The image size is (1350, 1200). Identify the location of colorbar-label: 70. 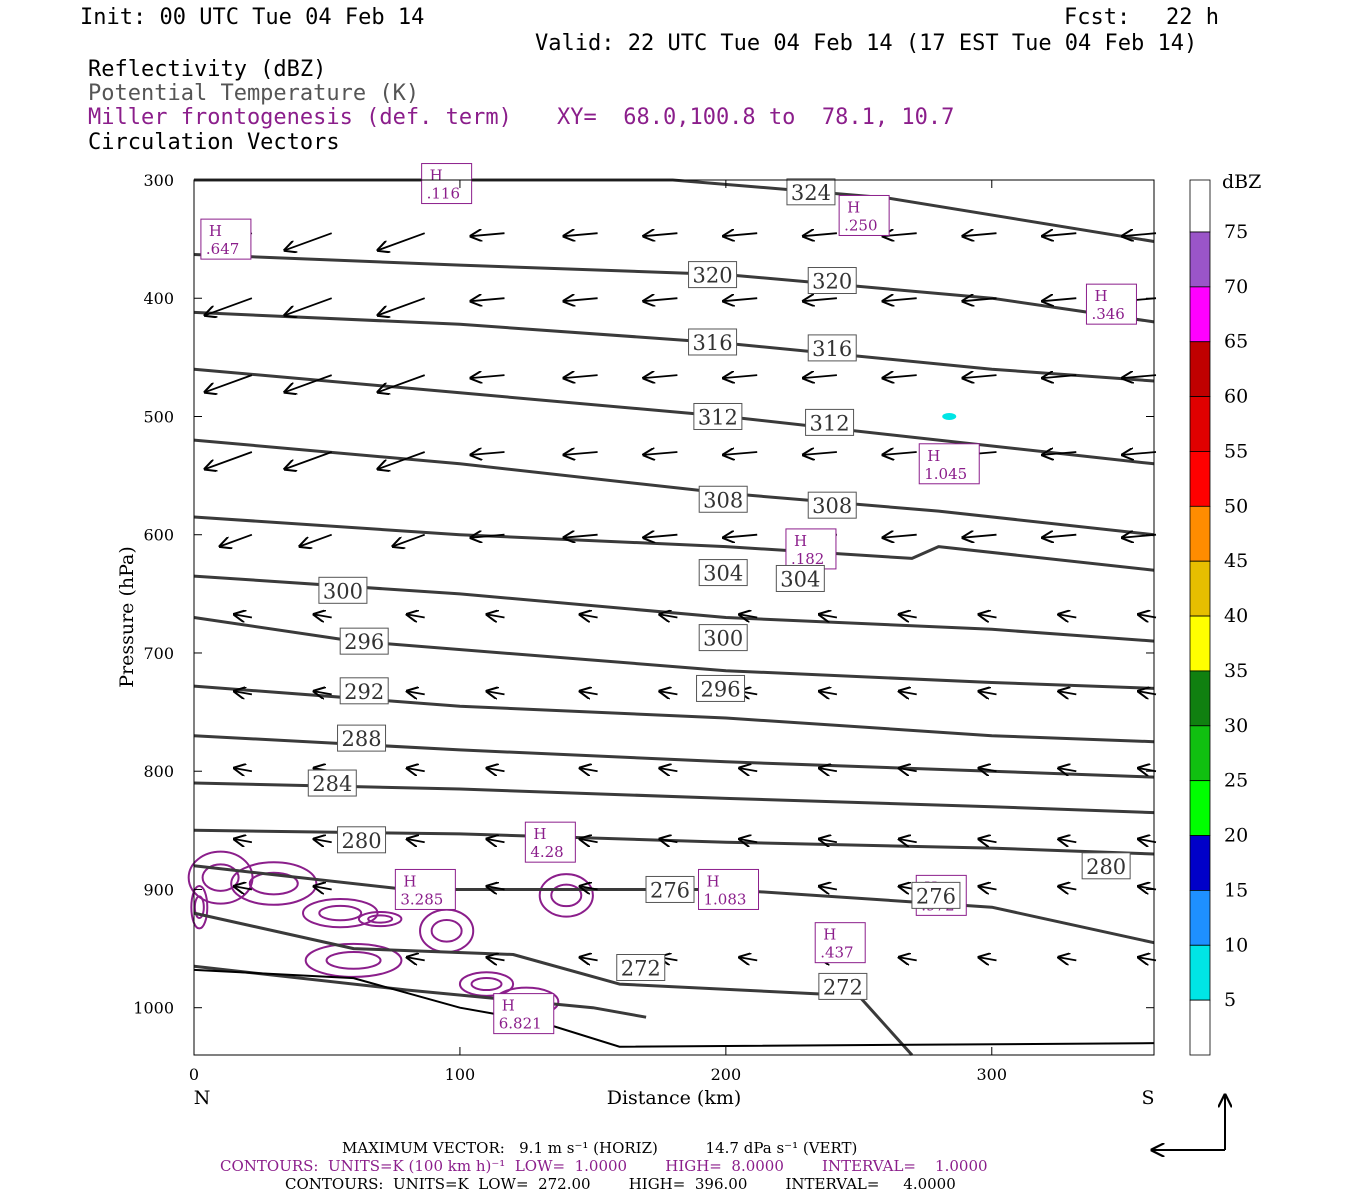
(1236, 287).